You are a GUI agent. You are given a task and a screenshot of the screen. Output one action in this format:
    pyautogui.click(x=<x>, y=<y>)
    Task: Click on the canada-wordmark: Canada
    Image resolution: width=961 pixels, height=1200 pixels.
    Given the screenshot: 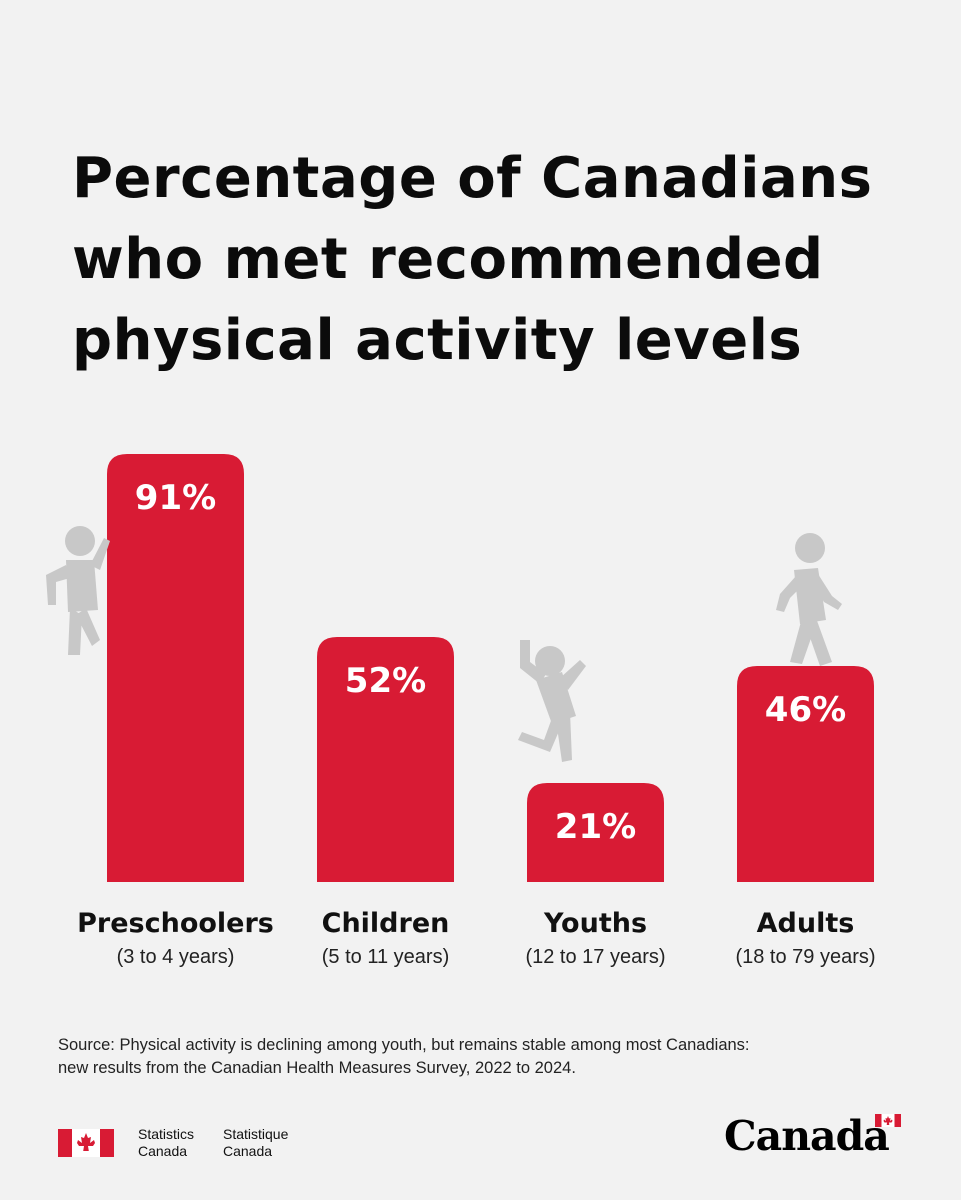 What is the action you would take?
    pyautogui.click(x=819, y=1136)
    